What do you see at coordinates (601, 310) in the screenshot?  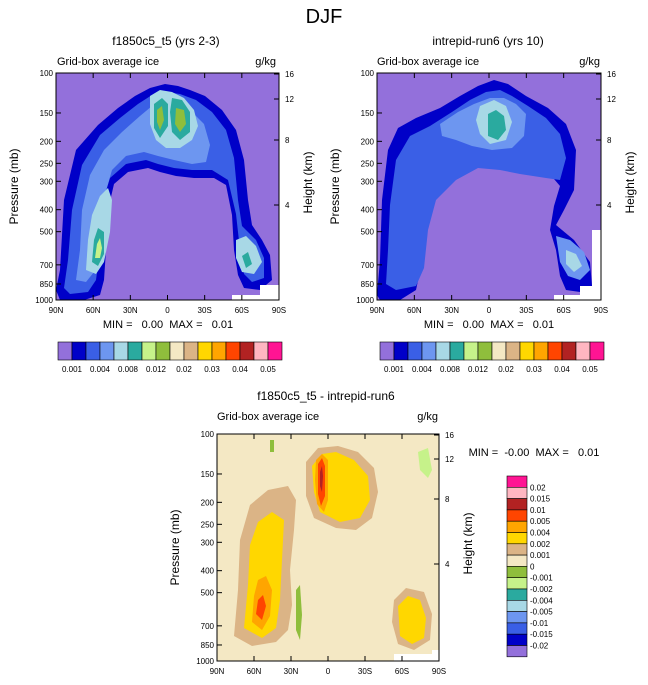 I see `x-tick-label: 90S` at bounding box center [601, 310].